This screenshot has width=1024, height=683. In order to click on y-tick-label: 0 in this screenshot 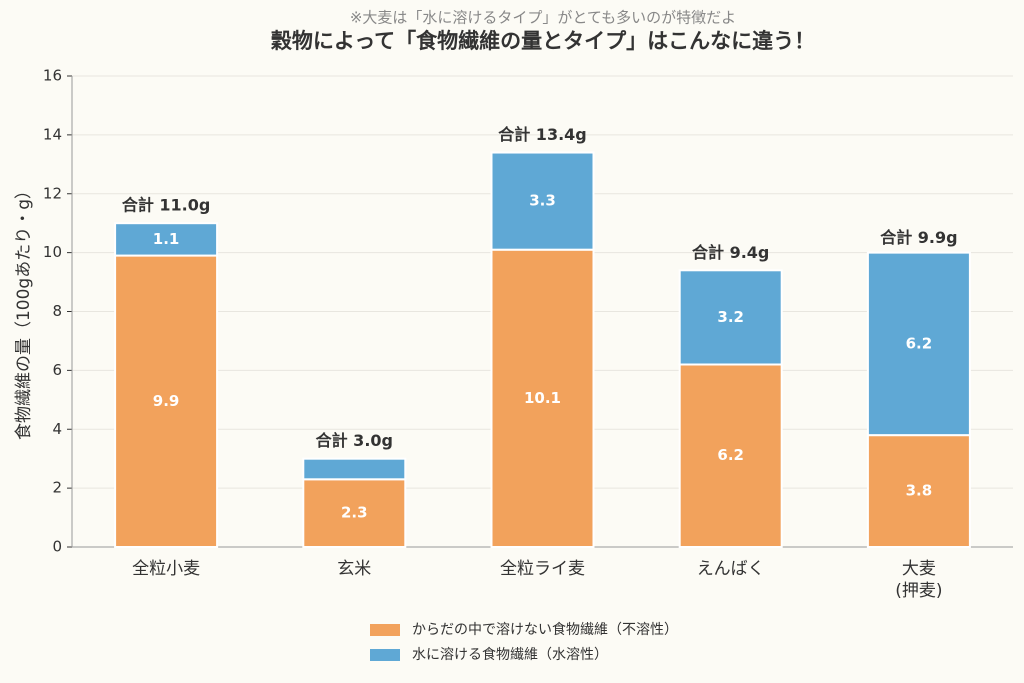, I will do `click(57, 547)`.